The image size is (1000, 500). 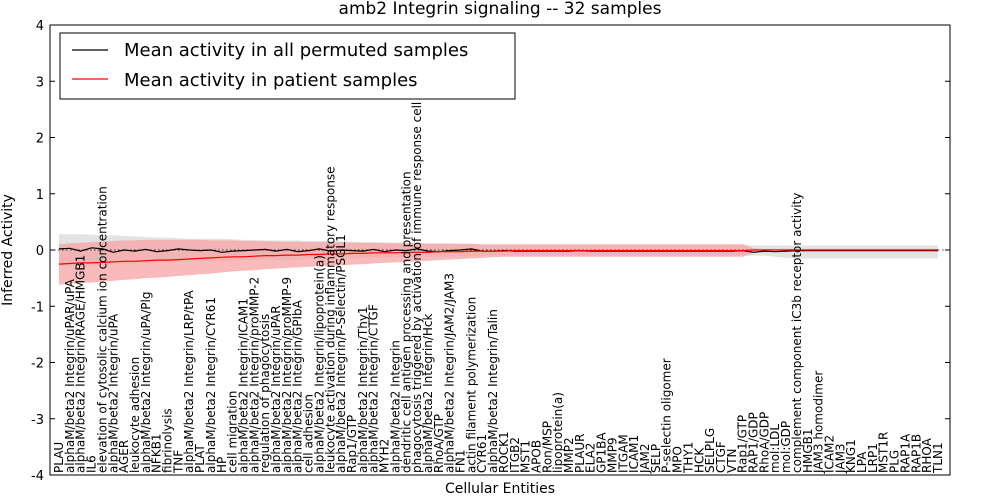 What do you see at coordinates (569, 455) in the screenshot?
I see `category-label: MMP2` at bounding box center [569, 455].